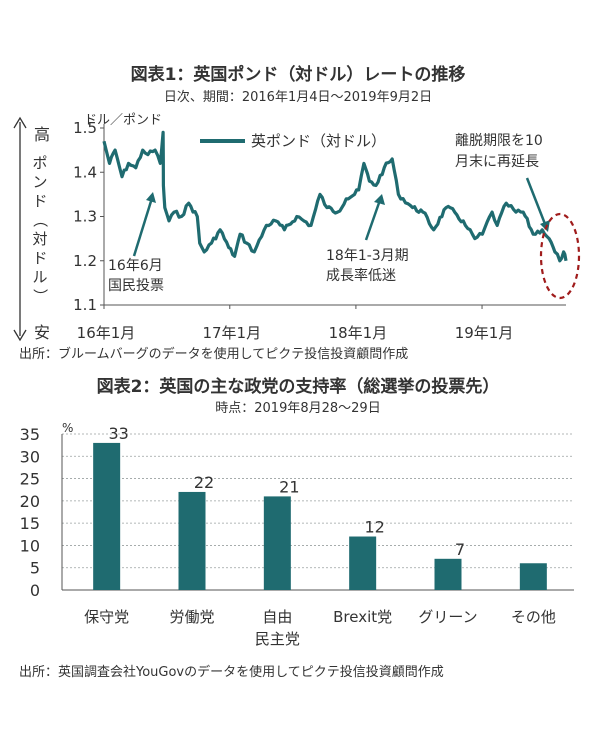 The image size is (597, 746). I want to click on chart2-y-tick-label: 5, so click(35, 568).